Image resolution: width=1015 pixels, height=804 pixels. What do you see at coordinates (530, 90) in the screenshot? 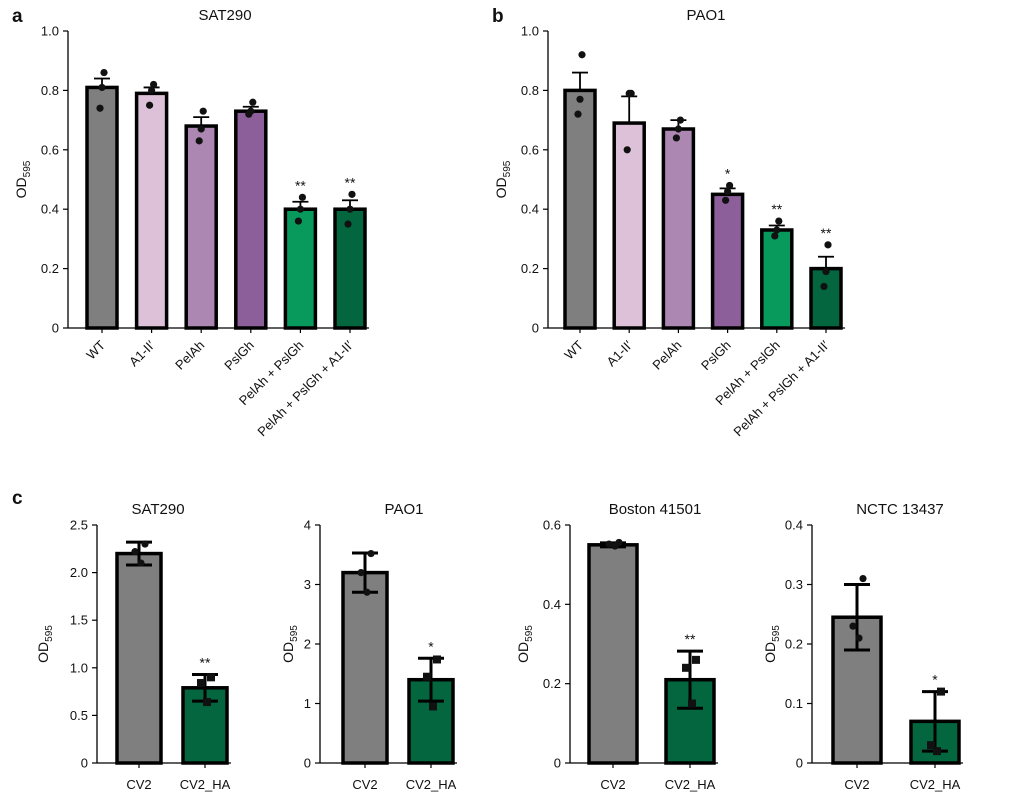
I see `y-tick-label: 0.8` at bounding box center [530, 90].